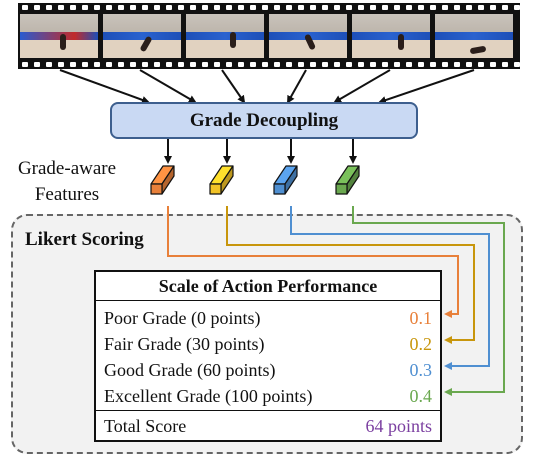  Describe the element at coordinates (428, 301) in the screenshot. I see `connector-excellent` at that location.